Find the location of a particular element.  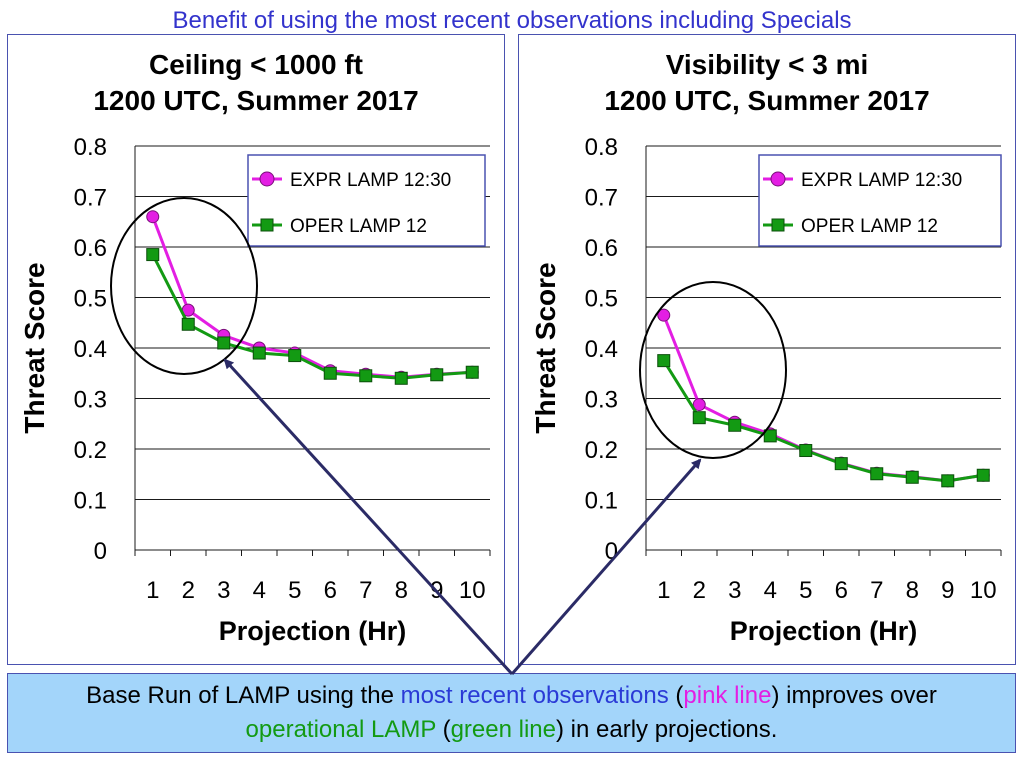

chart-title-ceiling: Ceiling < 1000 ft 1200 UTC, Summer 2017 is located at coordinates (256, 83).